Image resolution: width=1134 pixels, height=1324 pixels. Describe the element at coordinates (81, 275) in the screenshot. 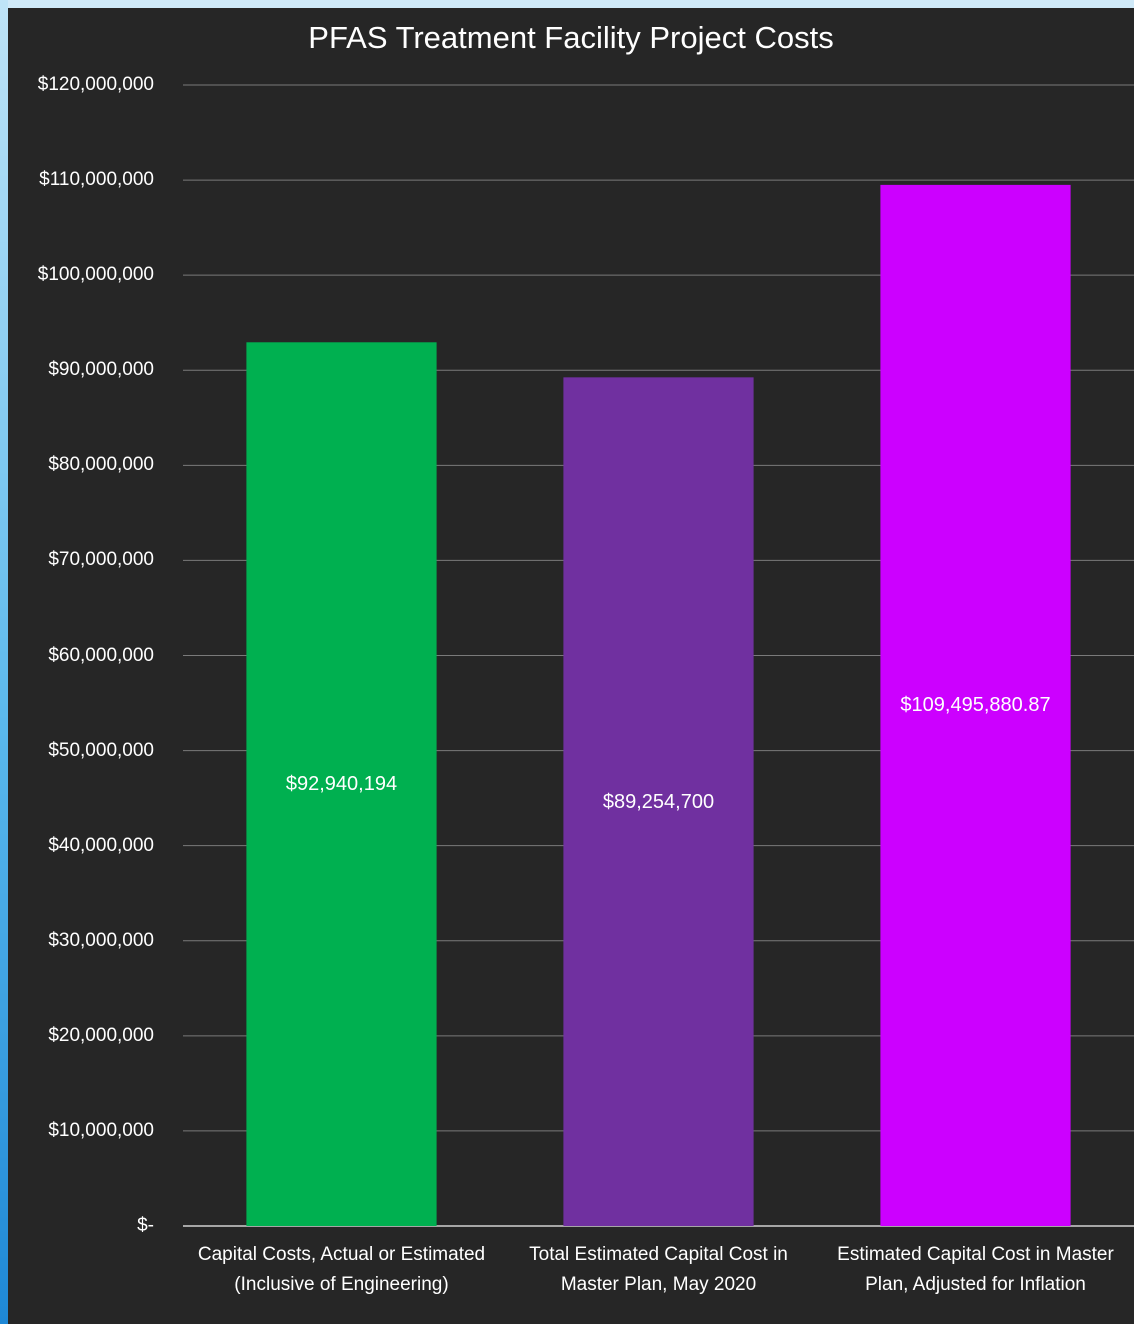

I see `y-tick-label: $100,000,000` at that location.